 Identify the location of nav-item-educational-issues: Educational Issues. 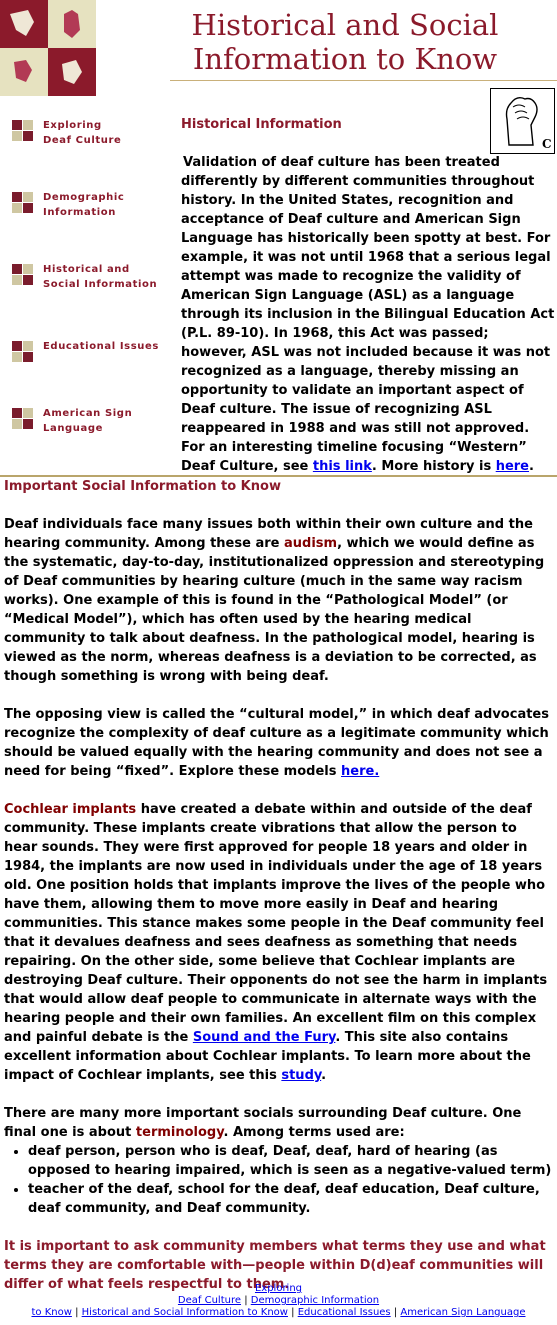
(87, 350).